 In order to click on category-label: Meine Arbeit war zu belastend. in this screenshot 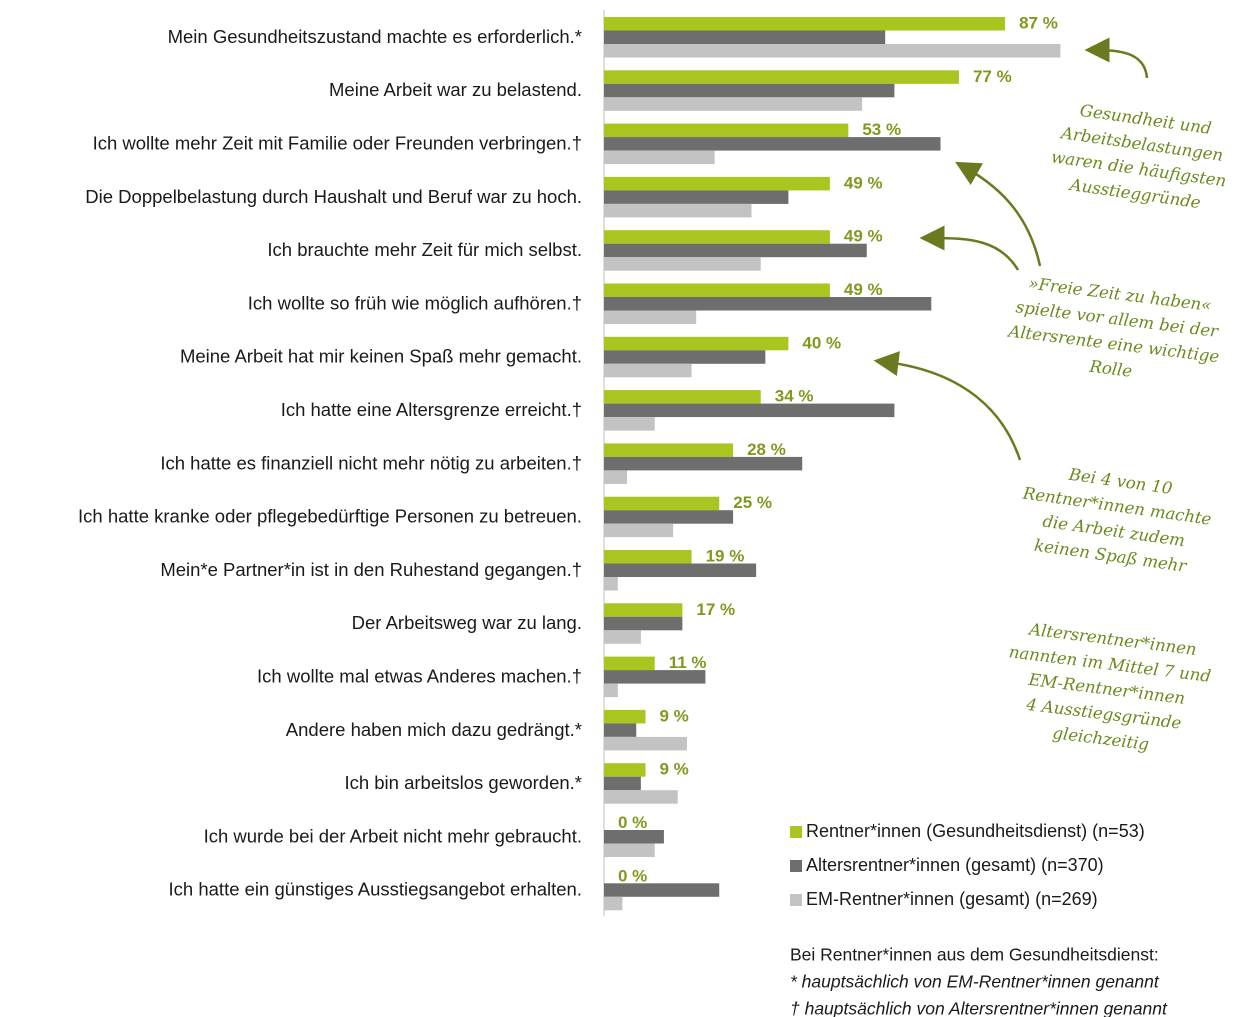, I will do `click(455, 89)`.